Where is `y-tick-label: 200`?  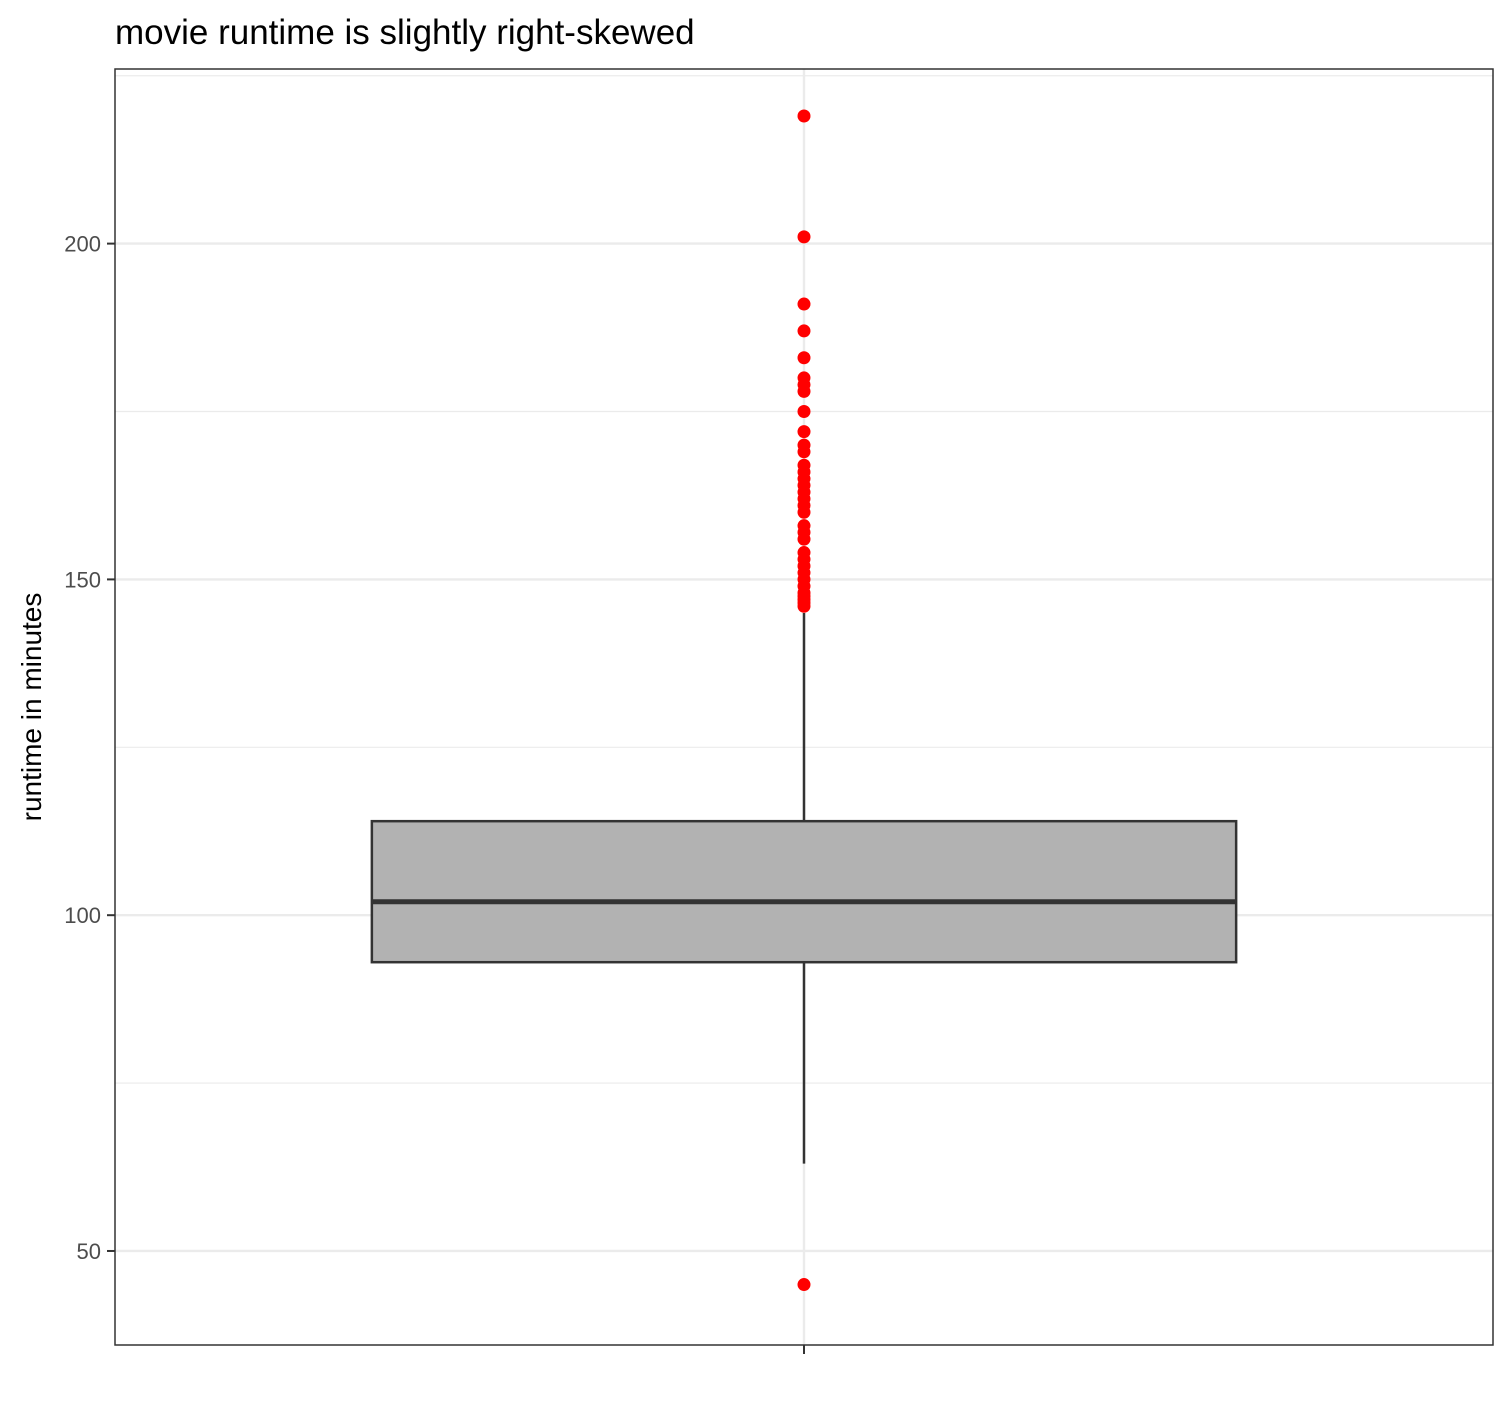
y-tick-label: 200 is located at coordinates (82, 244).